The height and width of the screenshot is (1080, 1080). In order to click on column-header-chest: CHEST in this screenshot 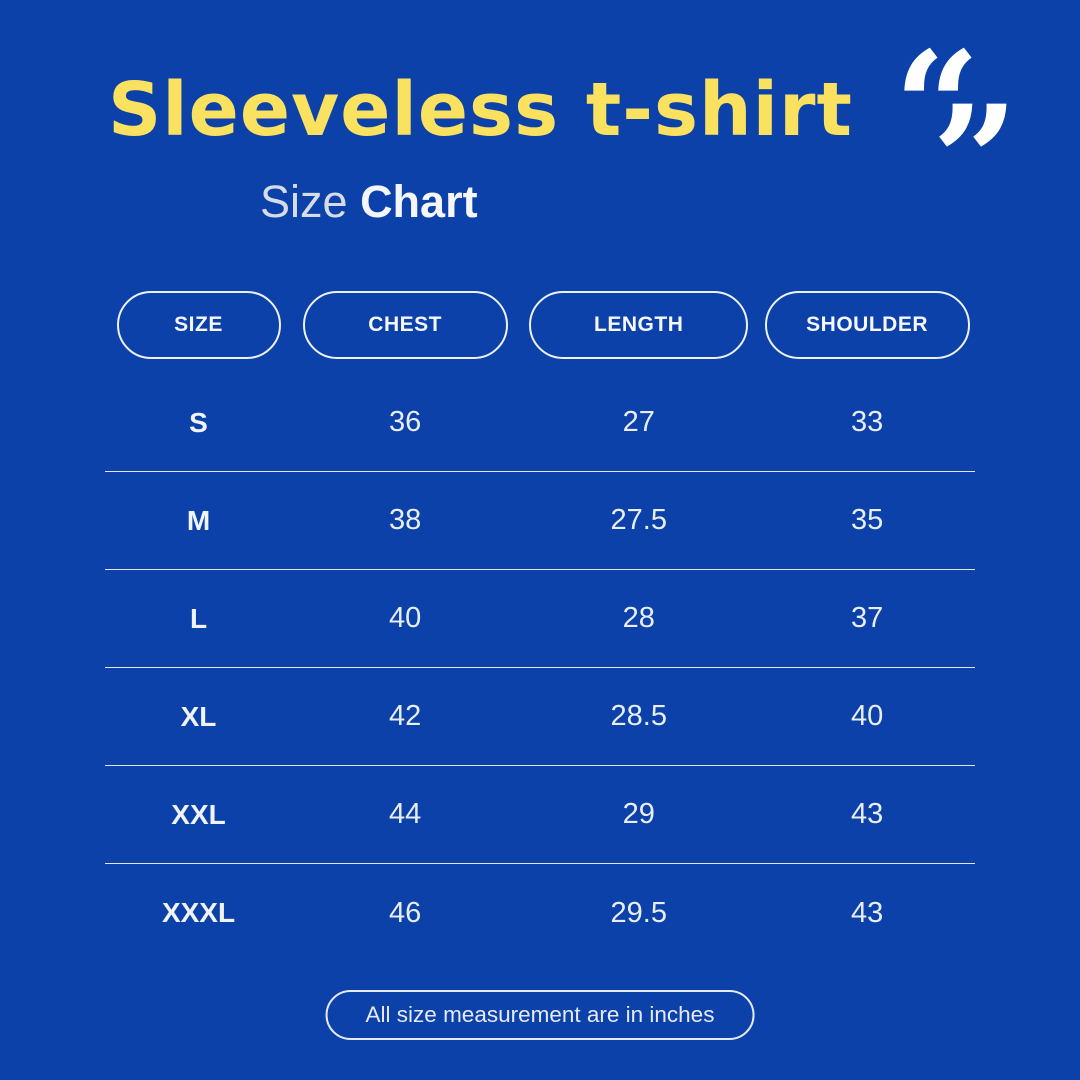, I will do `click(405, 325)`.